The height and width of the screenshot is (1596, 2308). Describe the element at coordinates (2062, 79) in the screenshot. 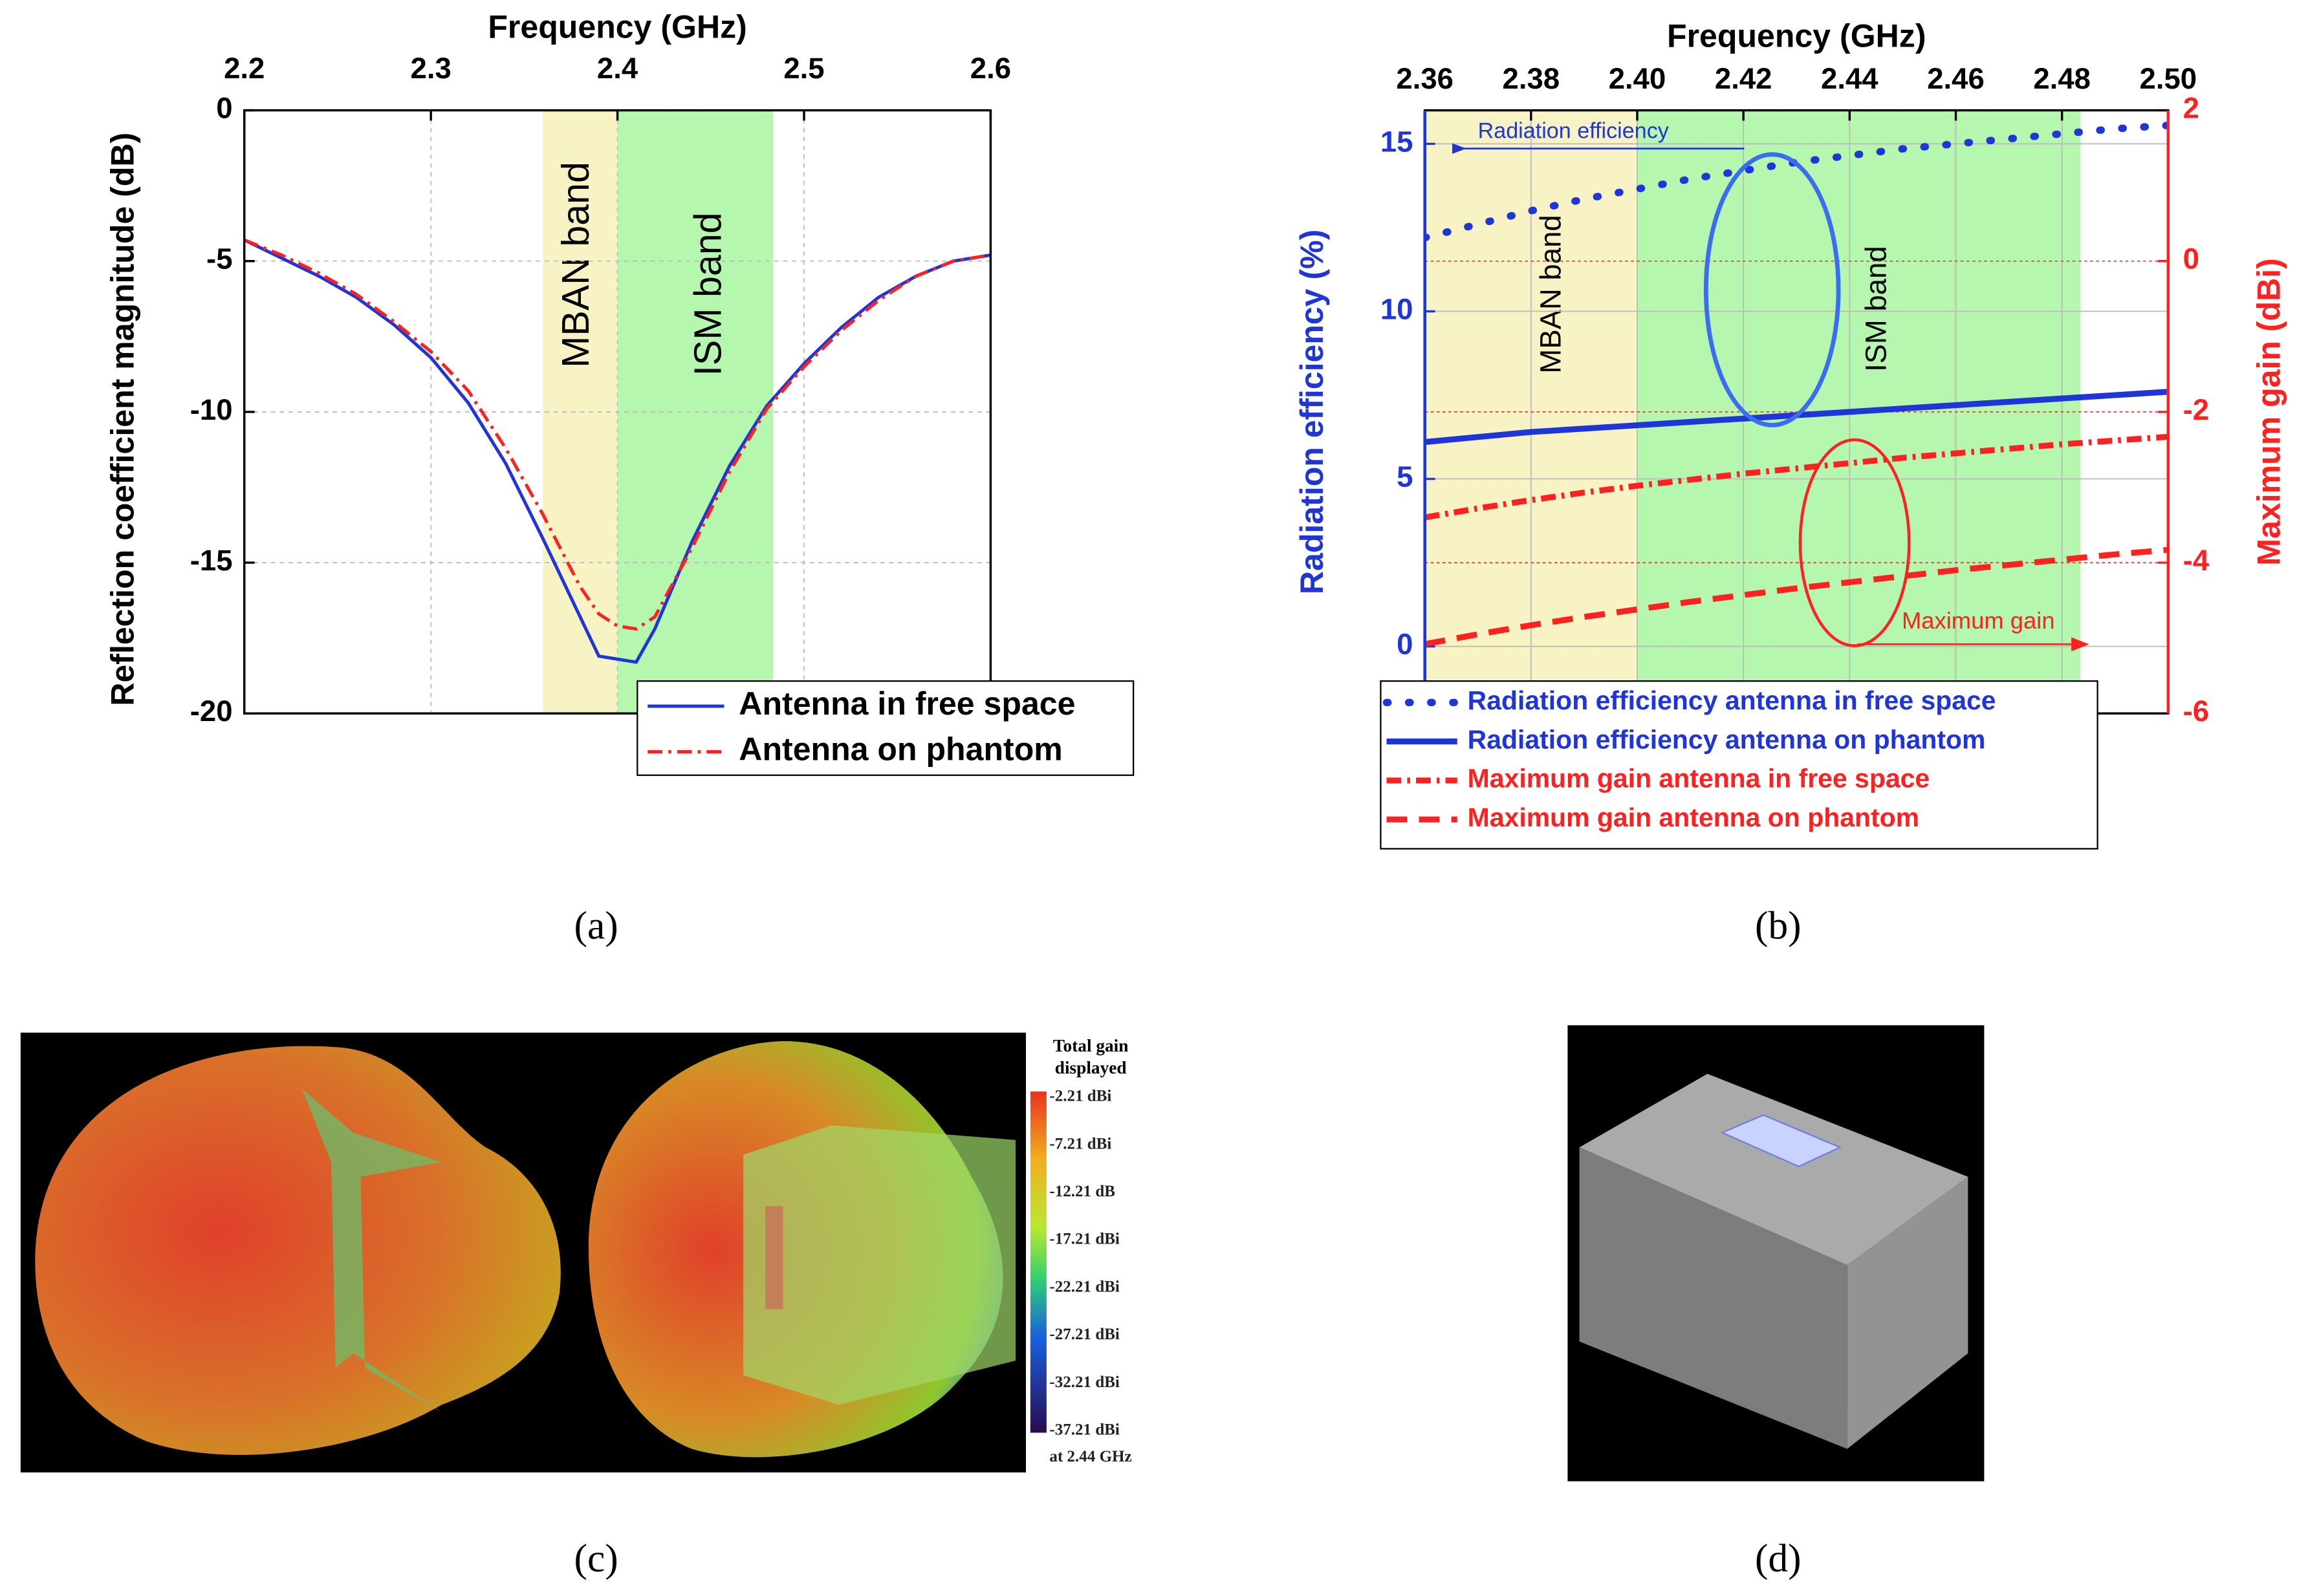

I see `x-tick-label: 2.48` at that location.